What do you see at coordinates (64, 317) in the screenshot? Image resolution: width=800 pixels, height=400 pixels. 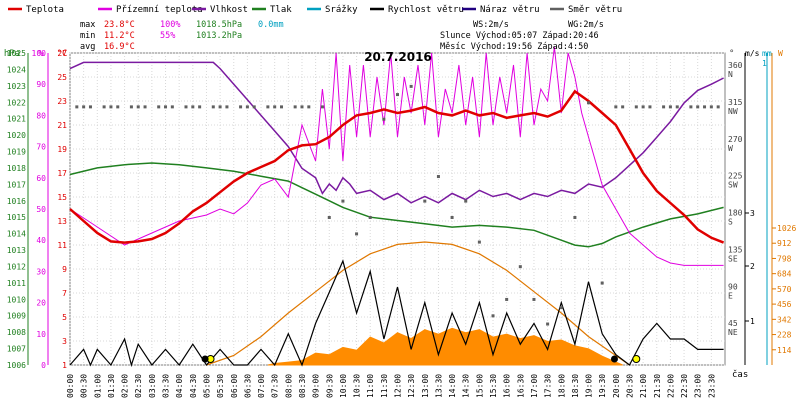 I see `temp-tick: 5` at bounding box center [64, 317].